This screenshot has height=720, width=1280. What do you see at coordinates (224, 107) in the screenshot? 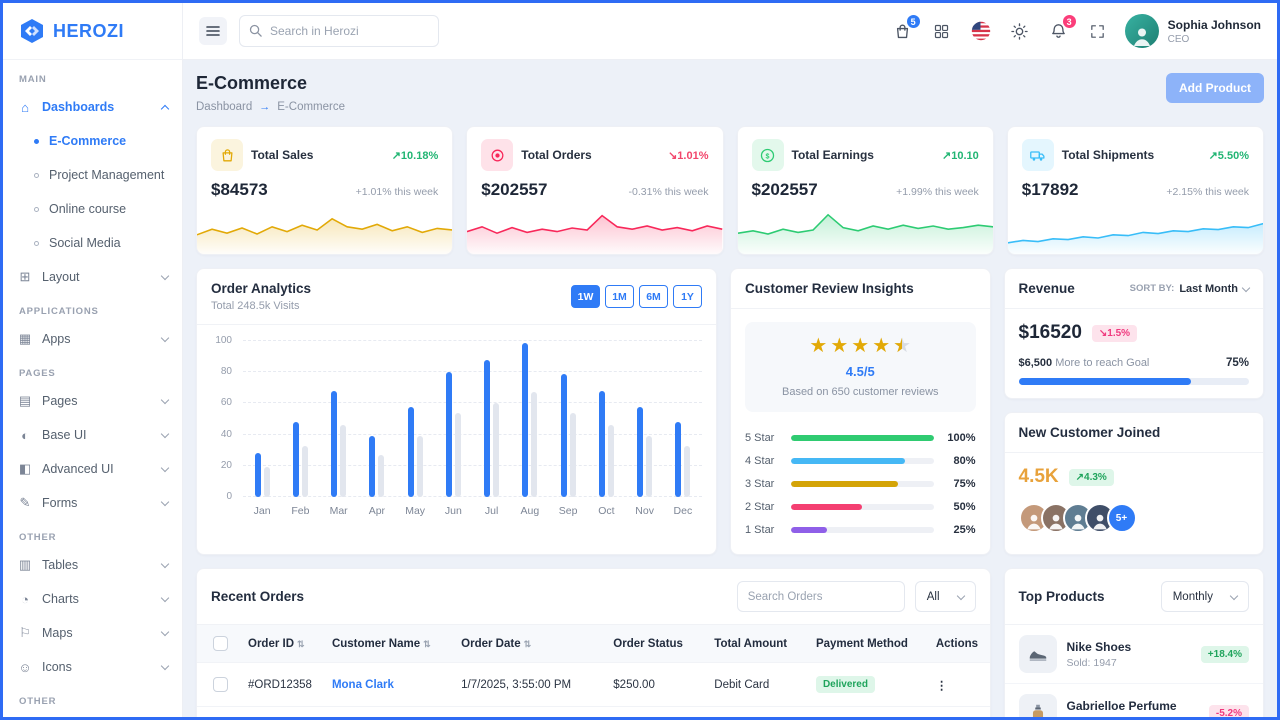
I see `breadcrumb-dashboard: Dashboard` at bounding box center [224, 107].